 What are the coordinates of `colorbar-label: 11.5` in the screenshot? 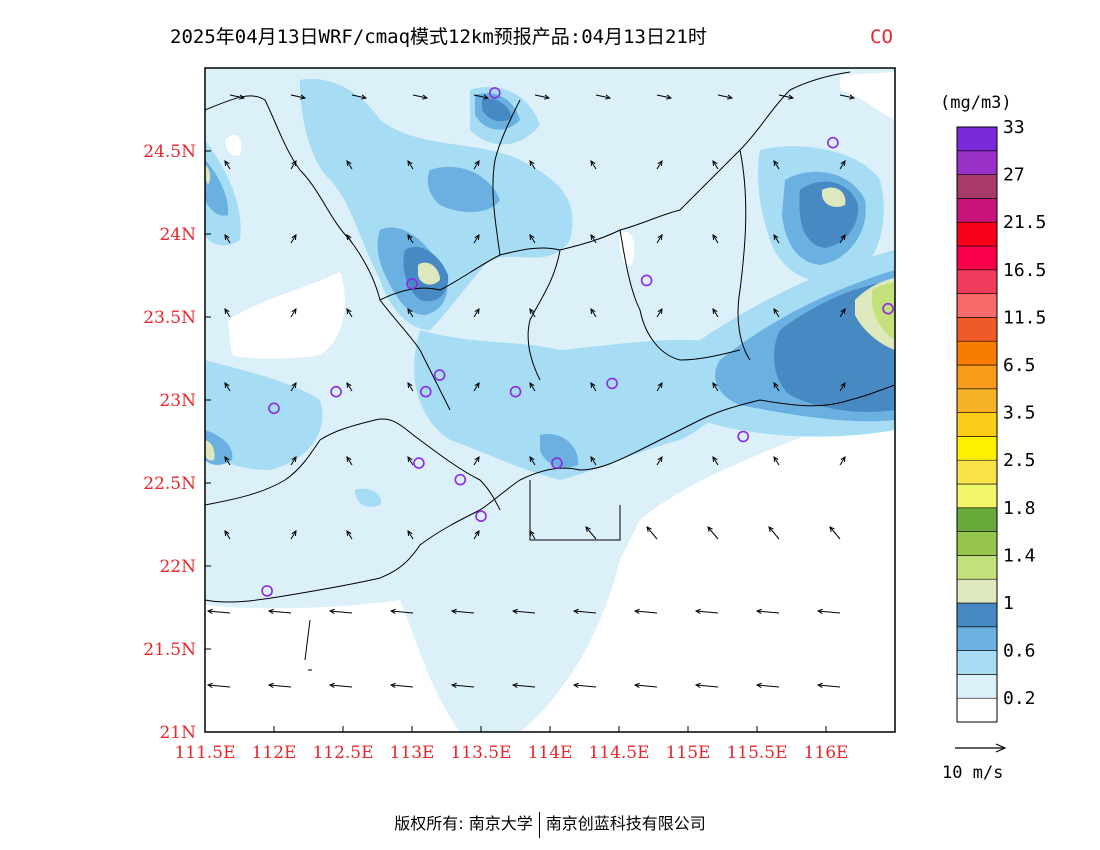 It's located at (1024, 317).